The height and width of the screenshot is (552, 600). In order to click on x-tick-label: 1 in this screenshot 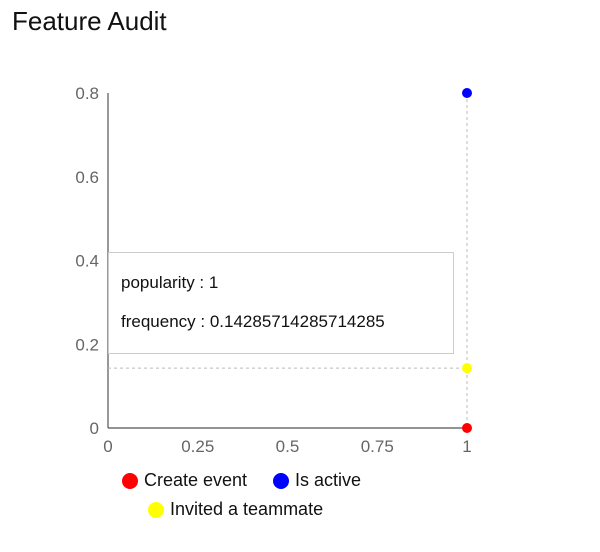, I will do `click(466, 446)`.